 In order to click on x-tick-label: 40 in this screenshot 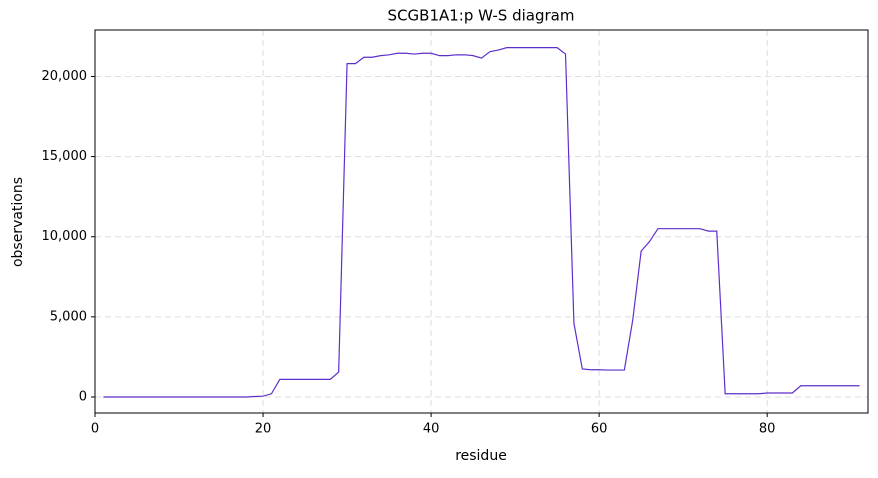, I will do `click(431, 429)`.